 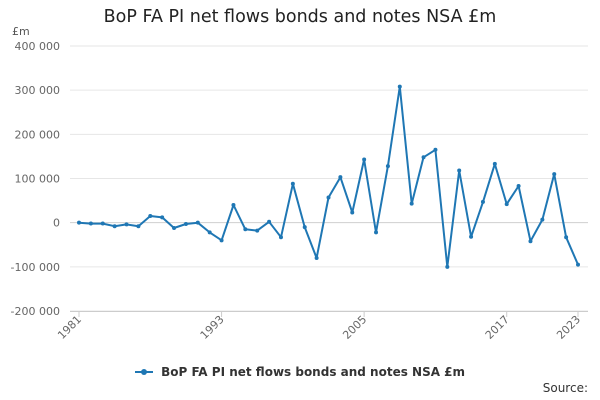 What do you see at coordinates (35, 267) in the screenshot?
I see `y-tick-label: -100 000` at bounding box center [35, 267].